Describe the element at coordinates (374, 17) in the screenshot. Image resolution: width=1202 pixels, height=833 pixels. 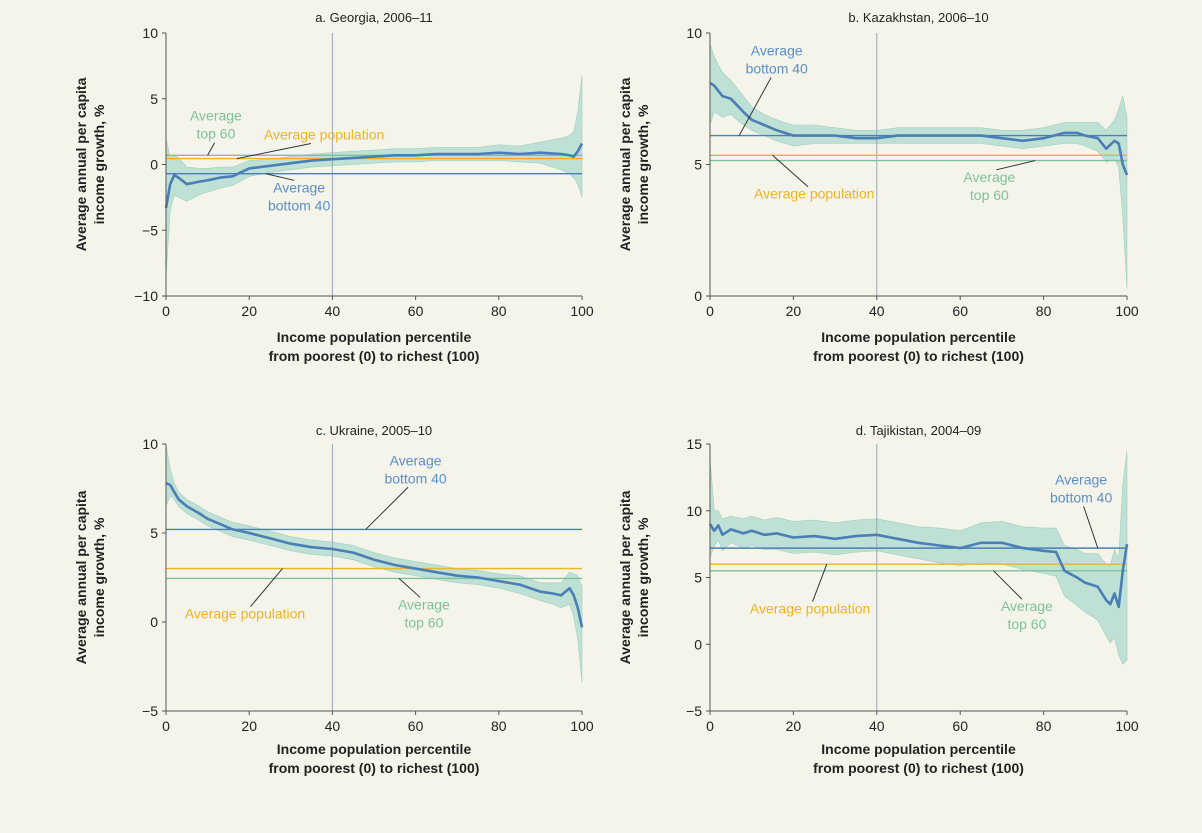
I see `chart-title: a. Georgia, 2006–11` at that location.